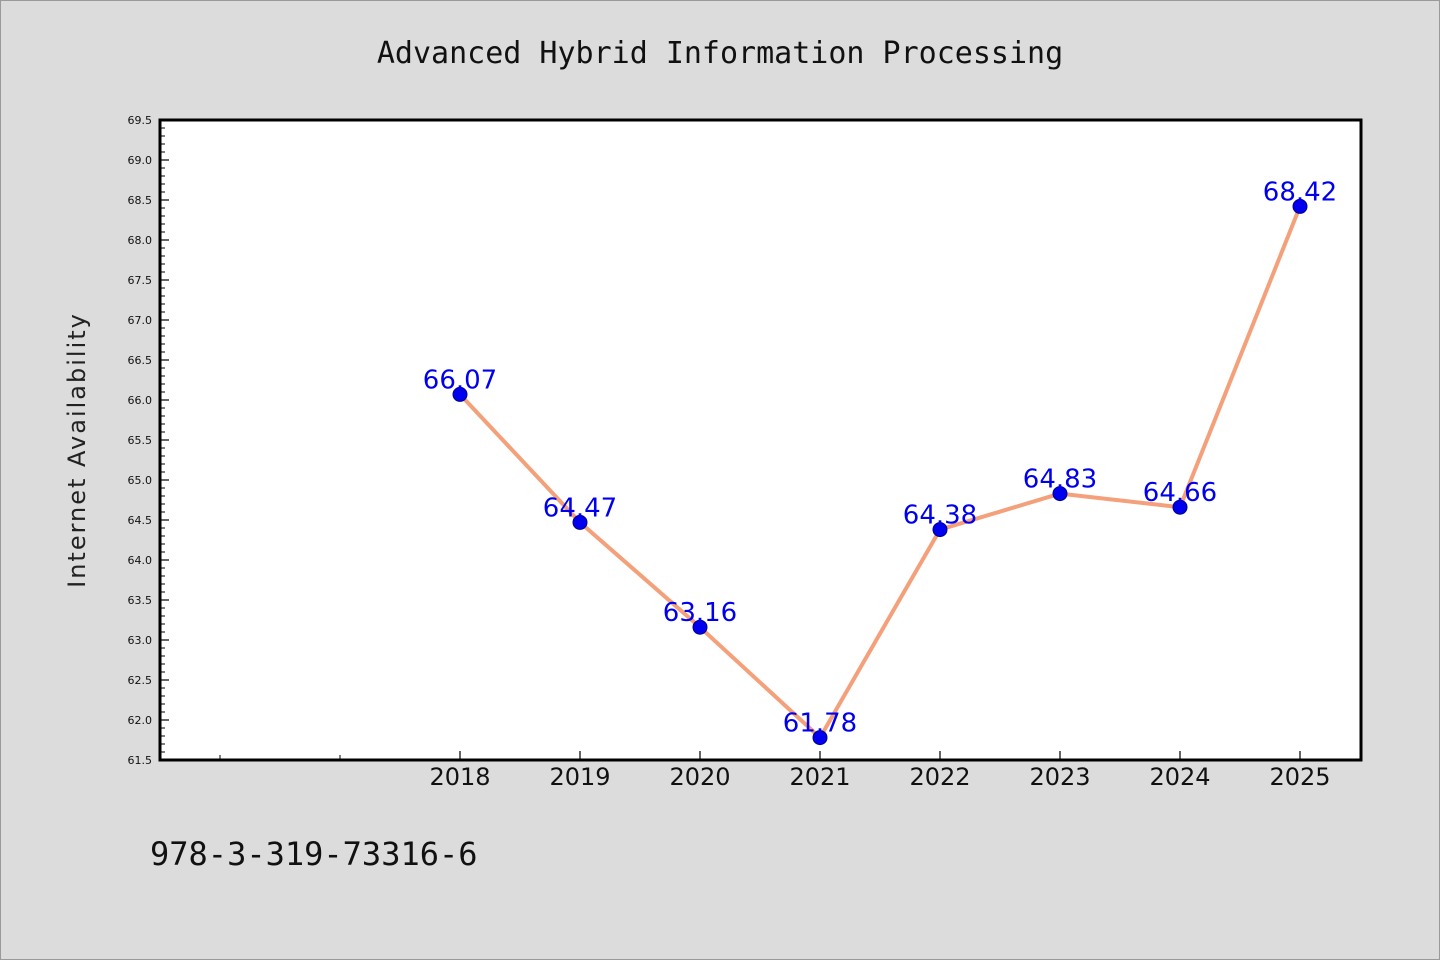 This screenshot has height=960, width=1440. Describe the element at coordinates (140, 240) in the screenshot. I see `y-tick-label: 68.0` at that location.